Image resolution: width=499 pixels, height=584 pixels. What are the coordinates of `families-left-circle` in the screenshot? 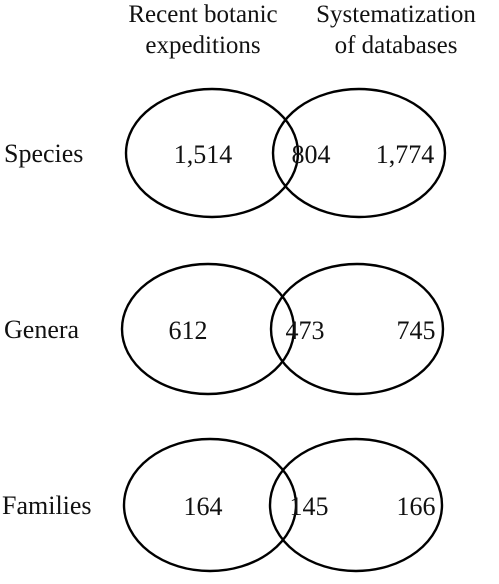 It's located at (210, 505).